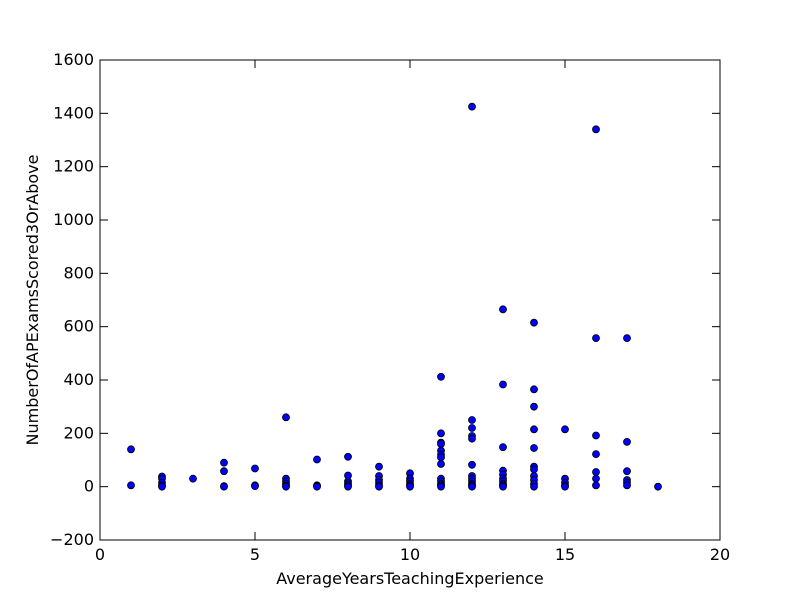 This screenshot has height=600, width=800. What do you see at coordinates (100, 554) in the screenshot?
I see `x-tick-label: 0` at bounding box center [100, 554].